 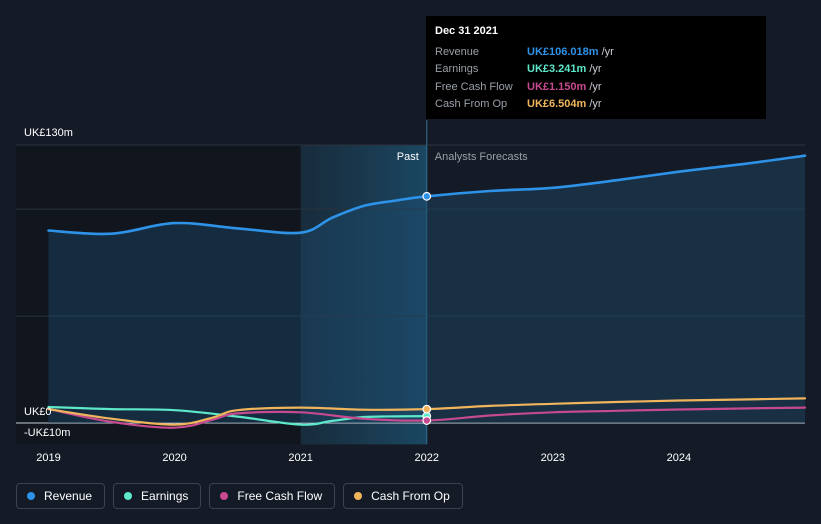 What do you see at coordinates (471, 104) in the screenshot?
I see `tooltip-label: Cash From Op` at bounding box center [471, 104].